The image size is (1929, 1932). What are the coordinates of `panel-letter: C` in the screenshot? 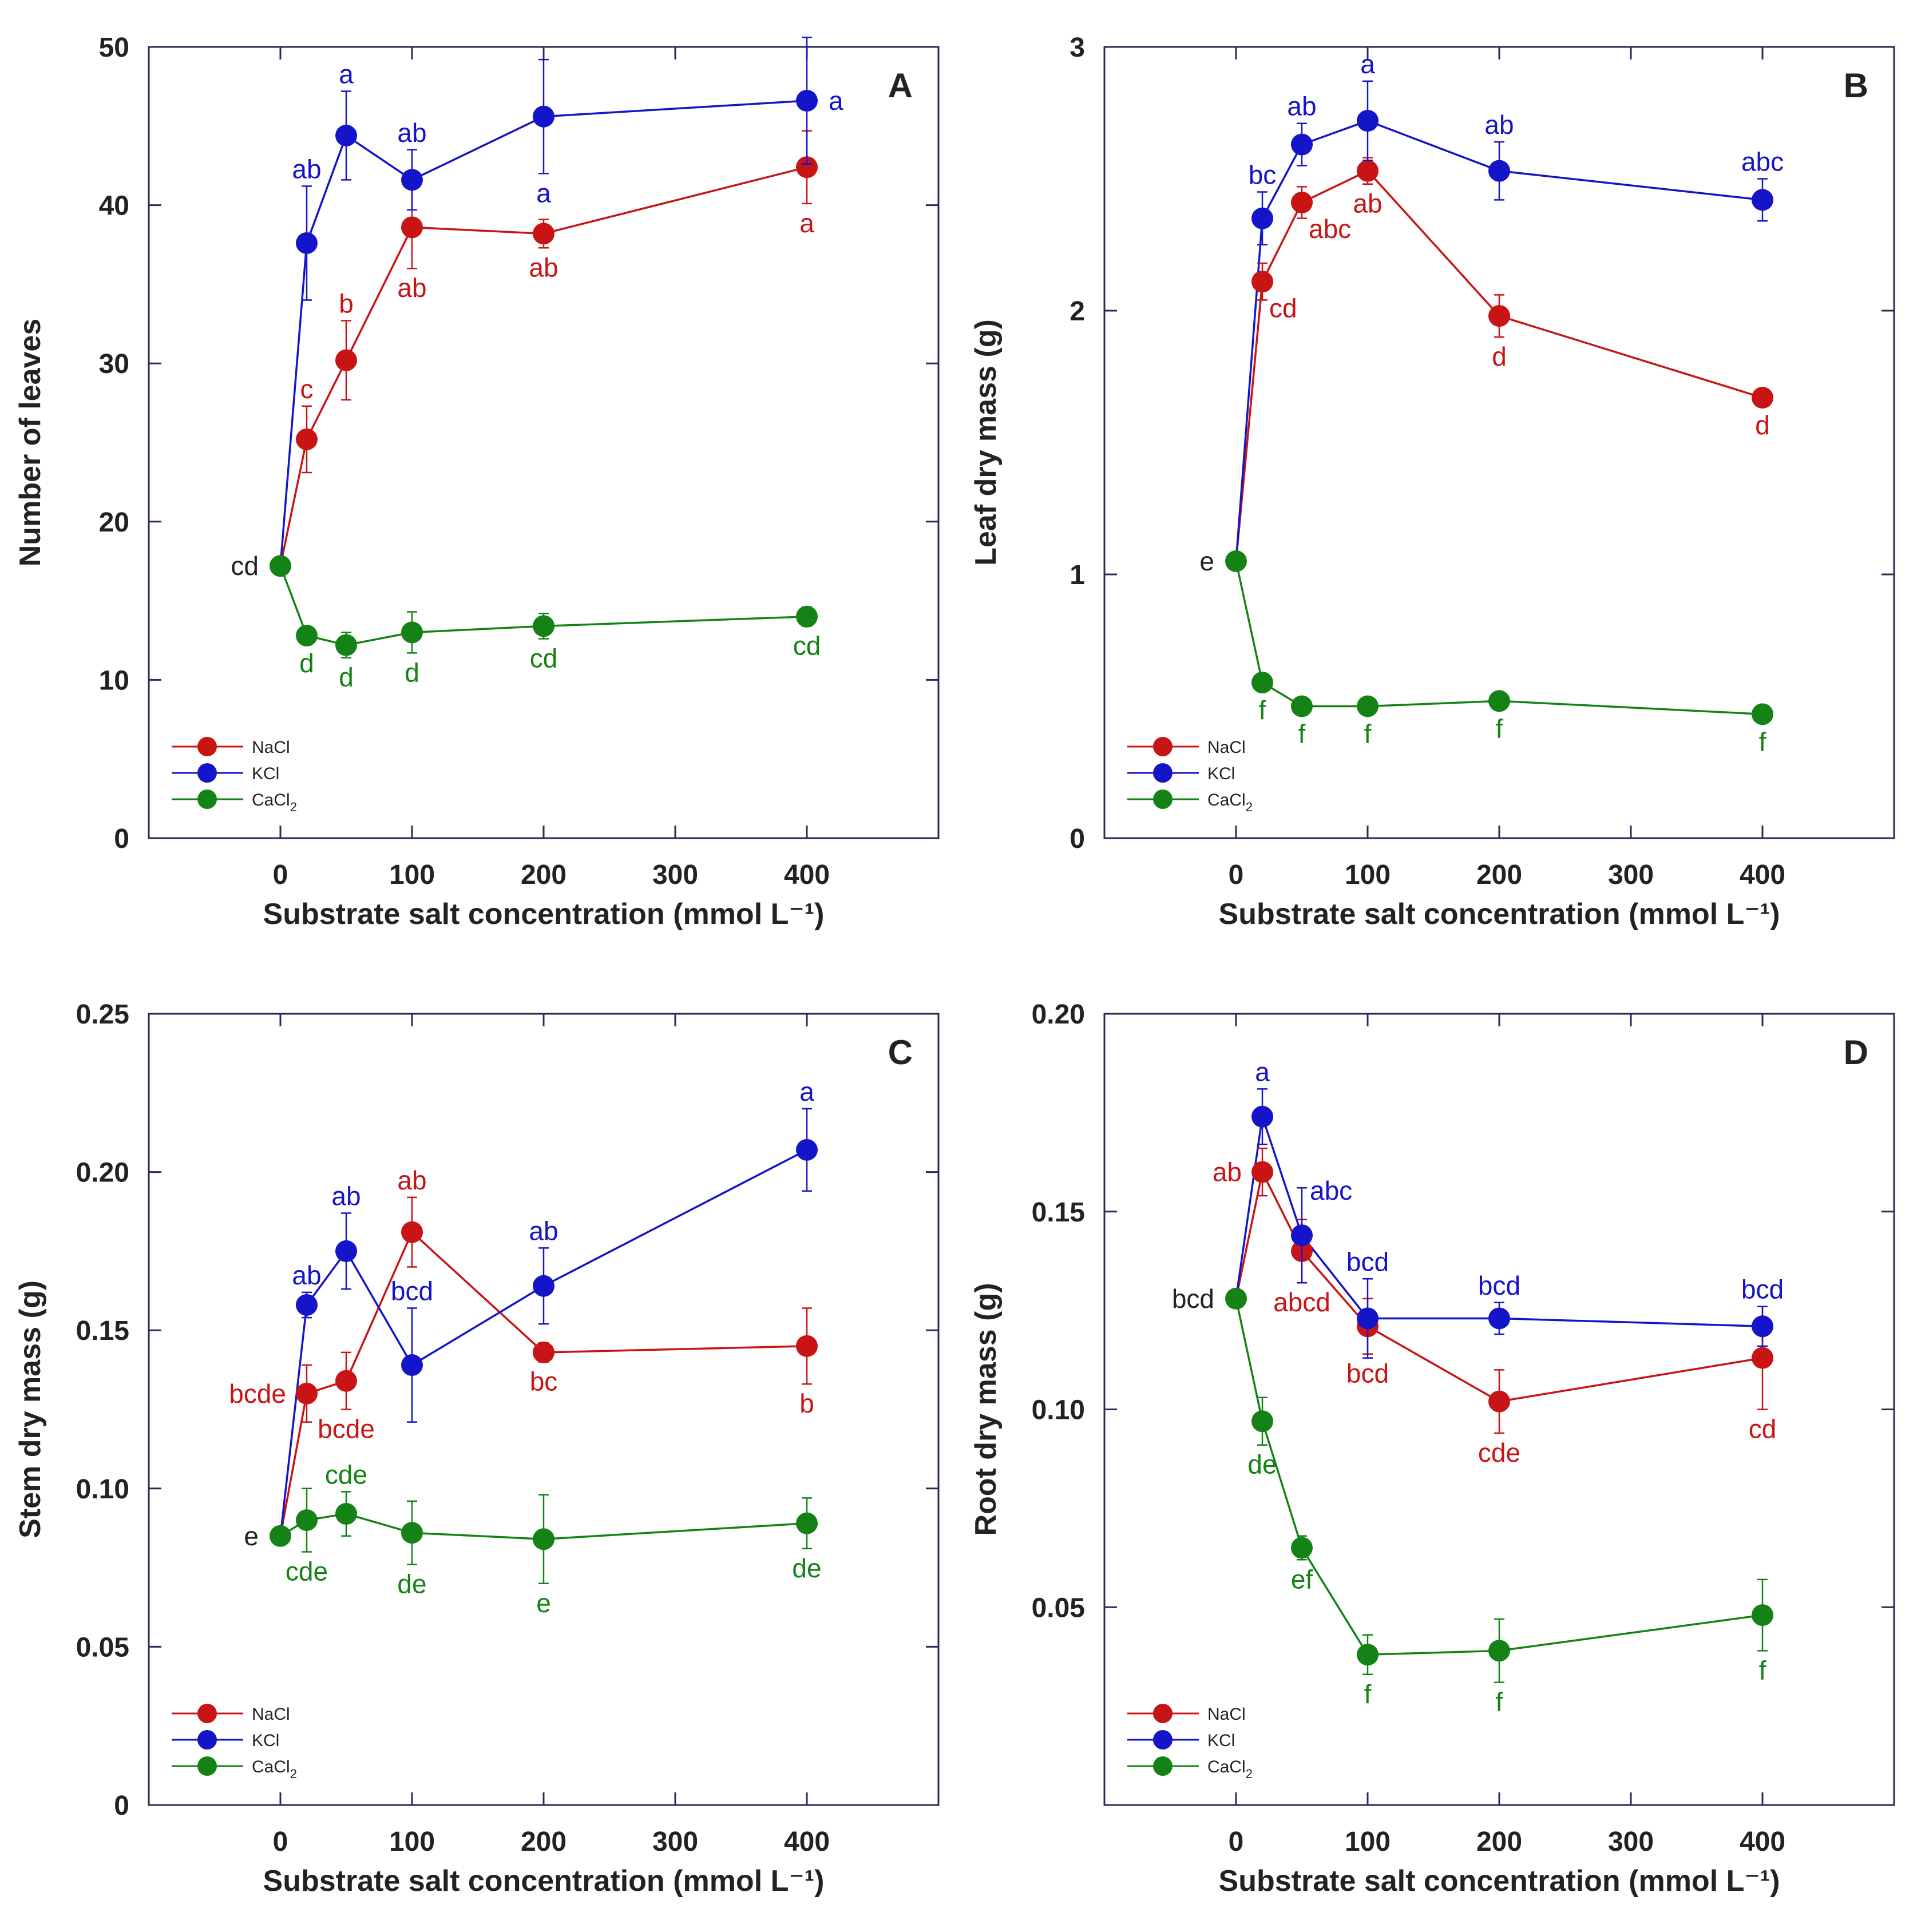 It's located at (900, 1052).